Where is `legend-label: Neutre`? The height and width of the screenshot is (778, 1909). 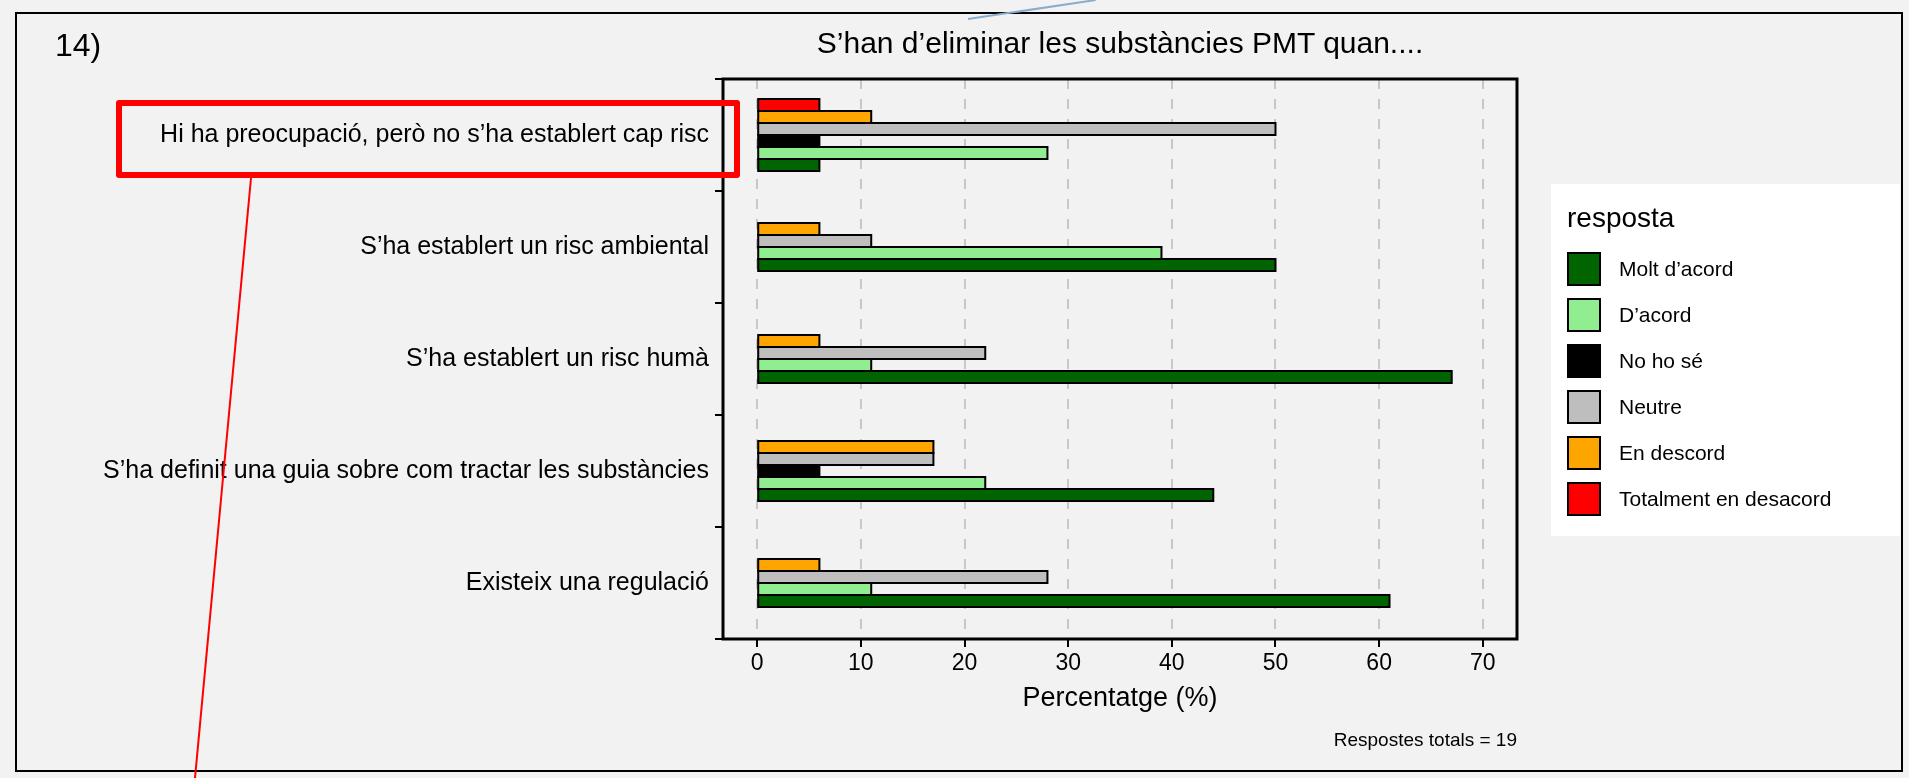
legend-label: Neutre is located at coordinates (1651, 407).